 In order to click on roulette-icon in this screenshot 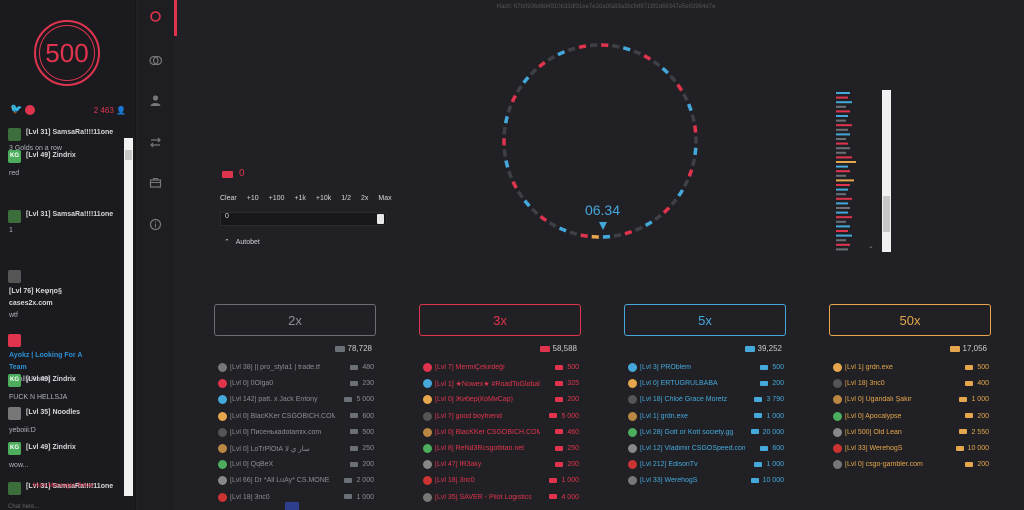, I will do `click(155, 16)`.